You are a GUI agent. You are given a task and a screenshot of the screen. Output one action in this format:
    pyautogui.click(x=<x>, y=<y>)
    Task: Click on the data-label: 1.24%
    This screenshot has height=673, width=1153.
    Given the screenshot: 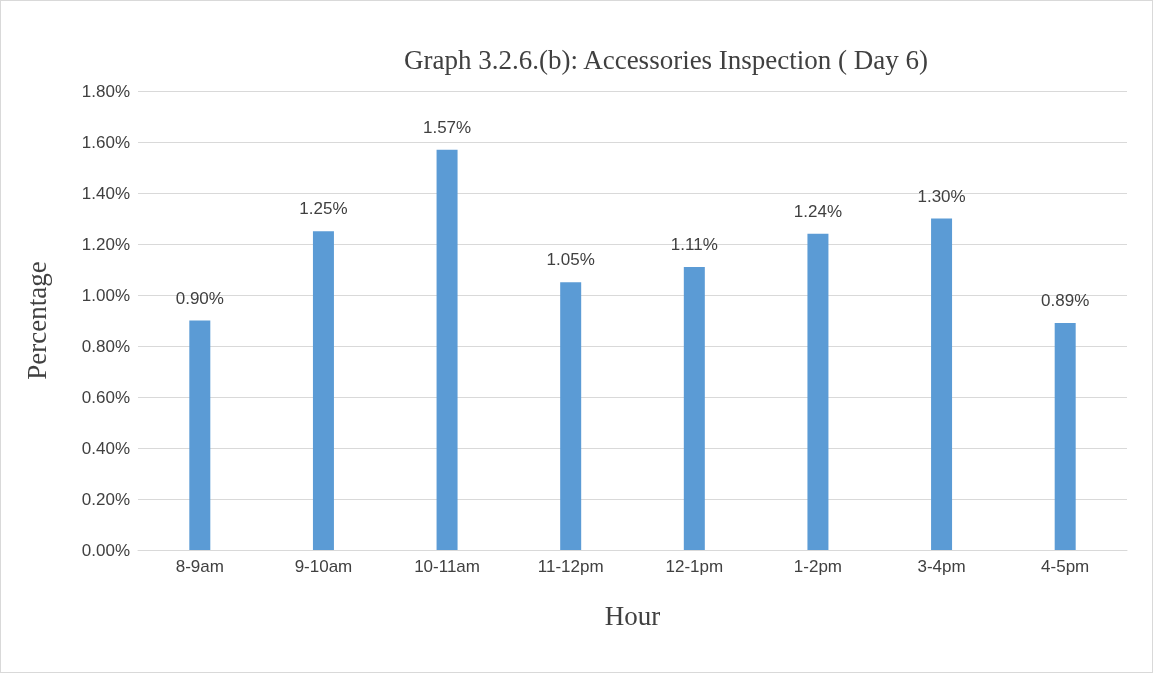 What is the action you would take?
    pyautogui.click(x=818, y=211)
    